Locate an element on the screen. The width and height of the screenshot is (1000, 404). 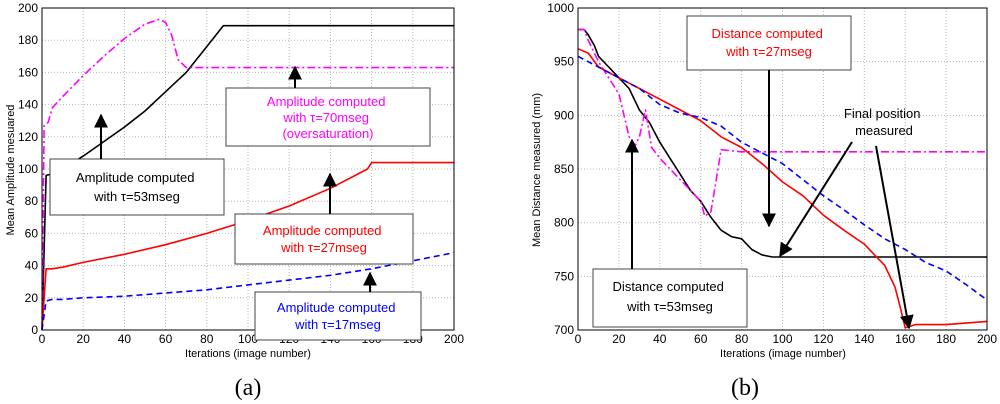
annotation-dist-tau53: Distance computed with τ=53mseg is located at coordinates (670, 296).